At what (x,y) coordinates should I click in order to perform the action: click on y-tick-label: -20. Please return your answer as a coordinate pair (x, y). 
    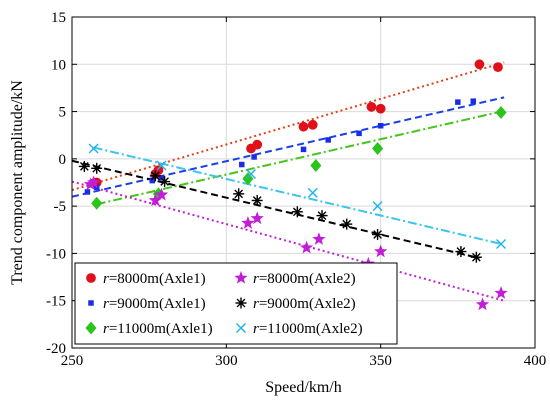
    Looking at the image, I should click on (56, 349).